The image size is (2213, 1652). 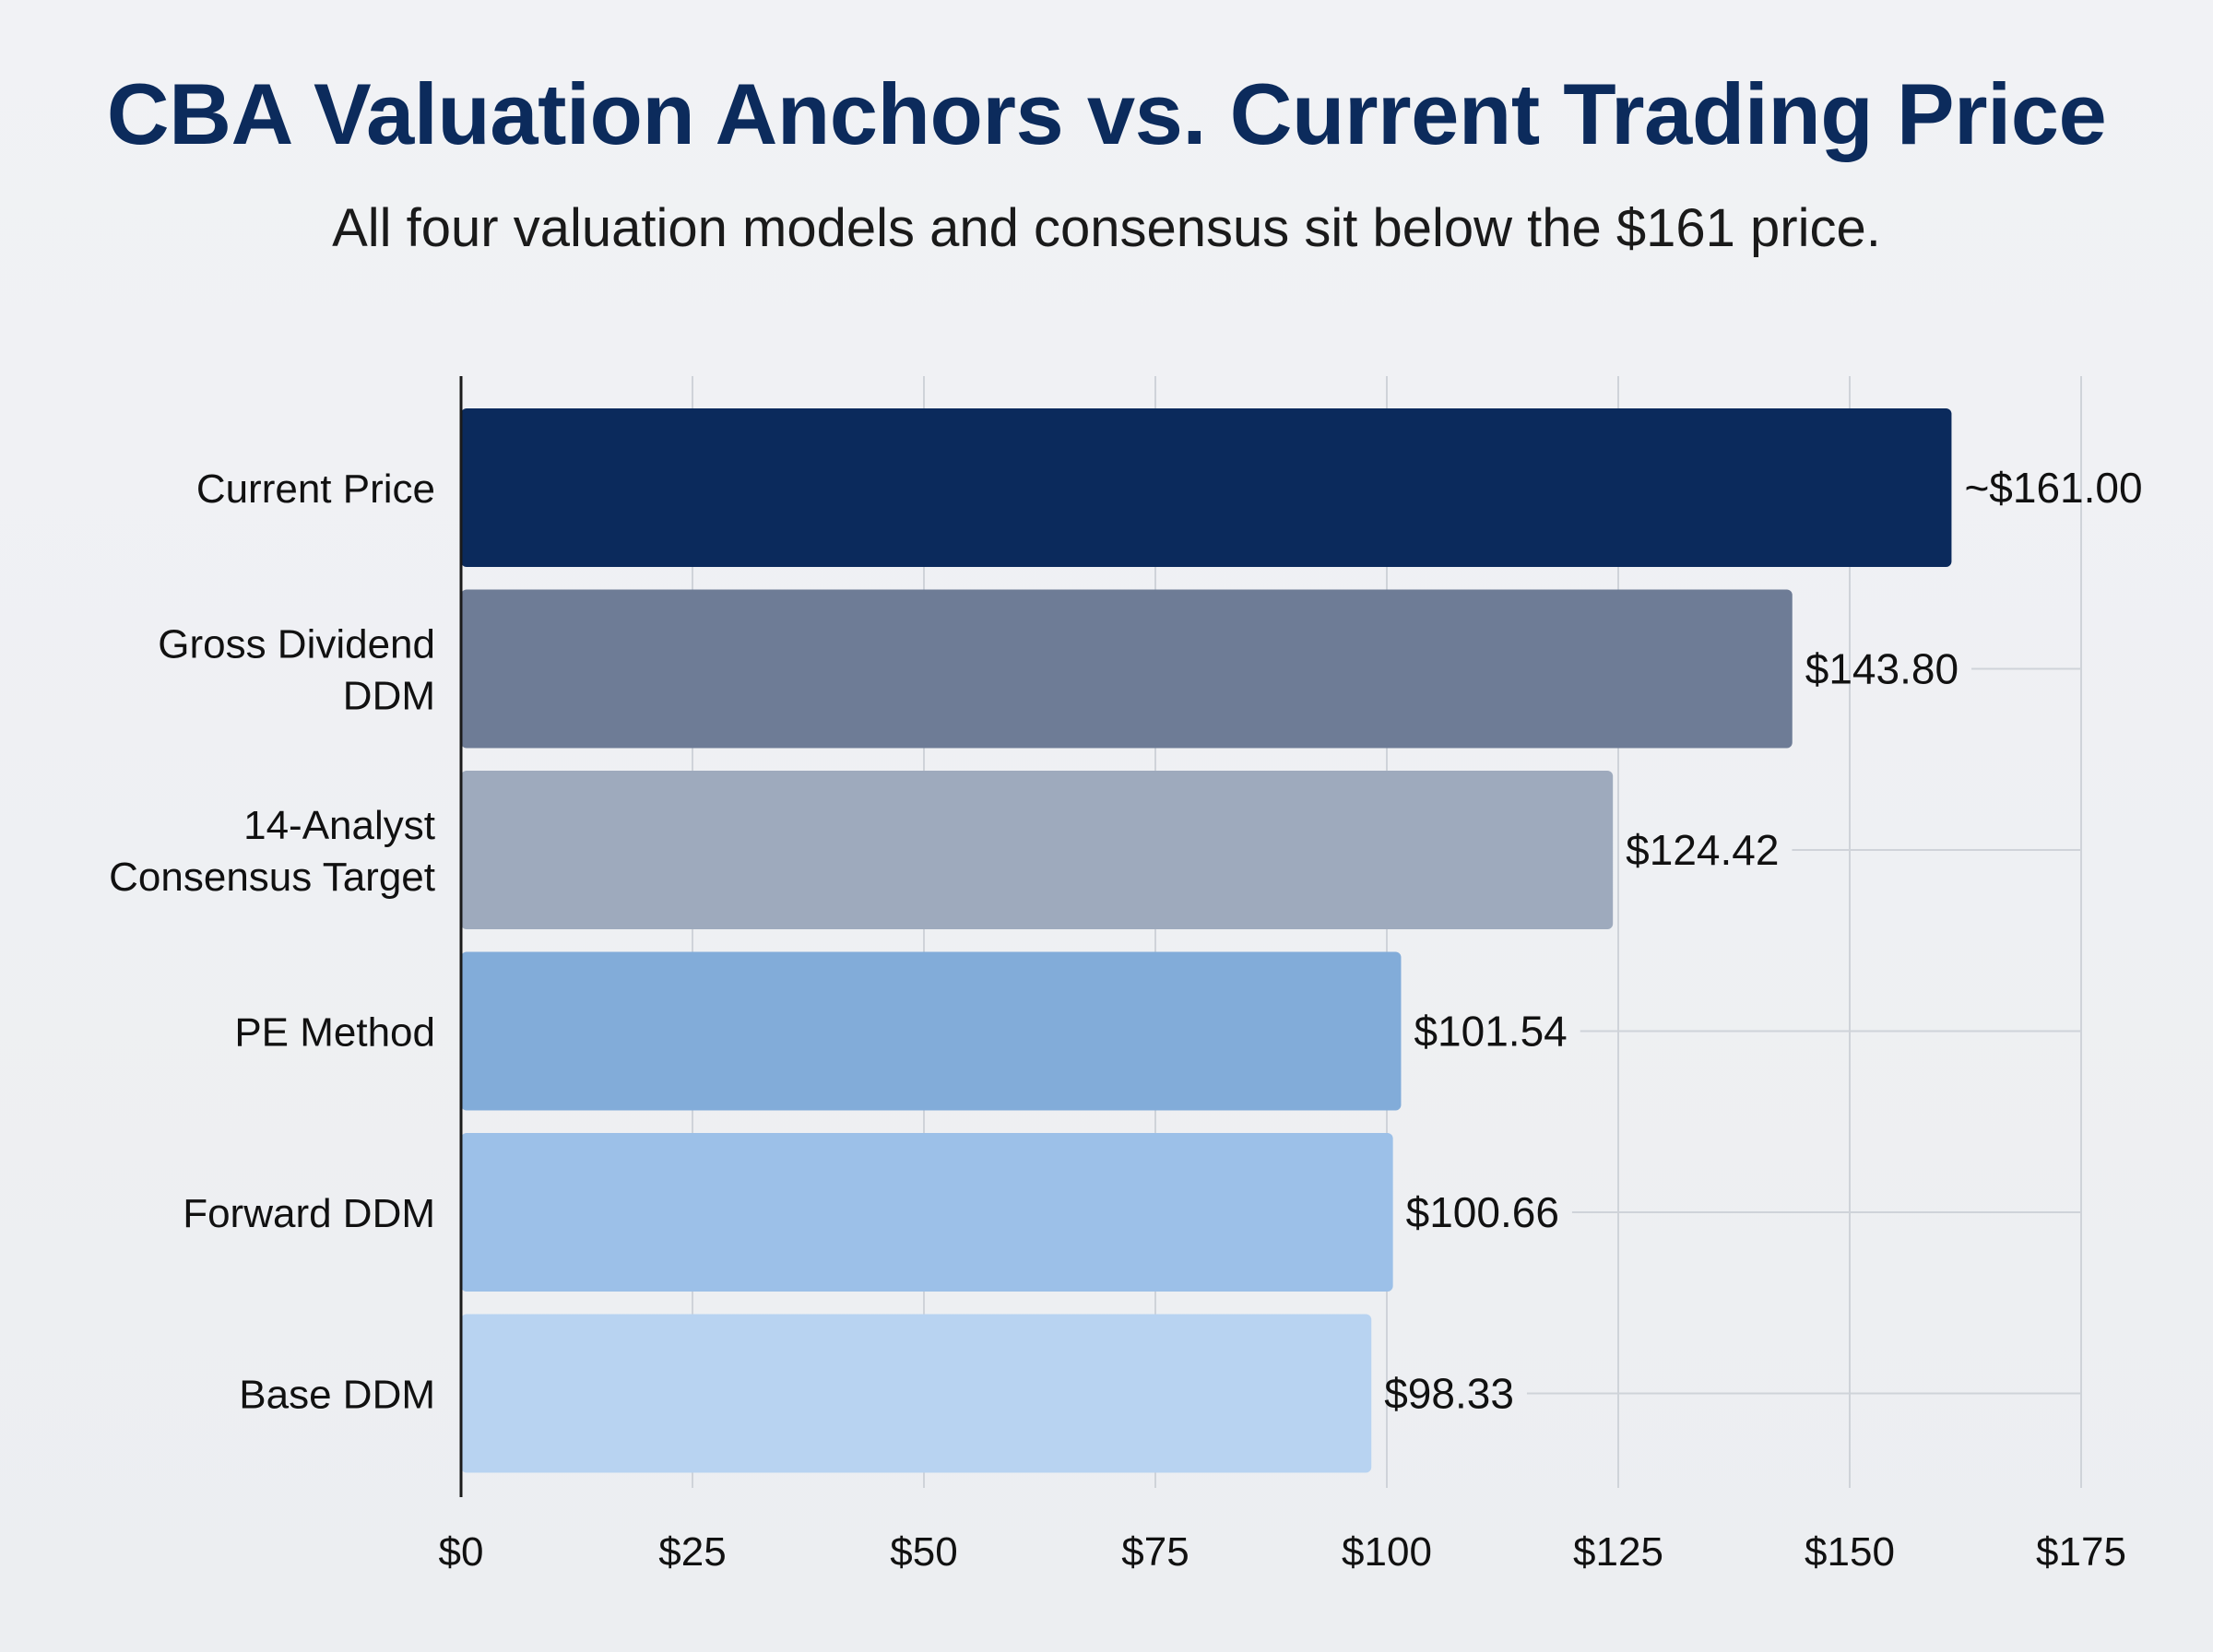 I want to click on bar-value-label: $100.66, so click(x=1482, y=1212).